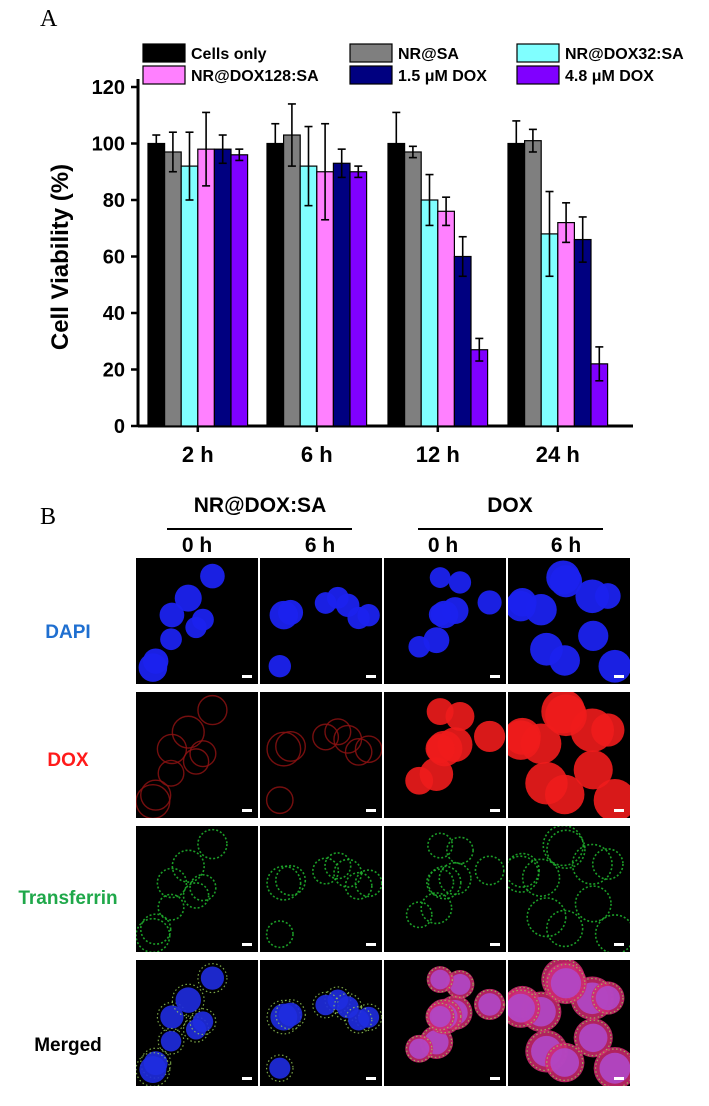 Image resolution: width=709 pixels, height=1106 pixels. Describe the element at coordinates (60, 257) in the screenshot. I see `y-axis-title: Cell Viability (%)` at that location.